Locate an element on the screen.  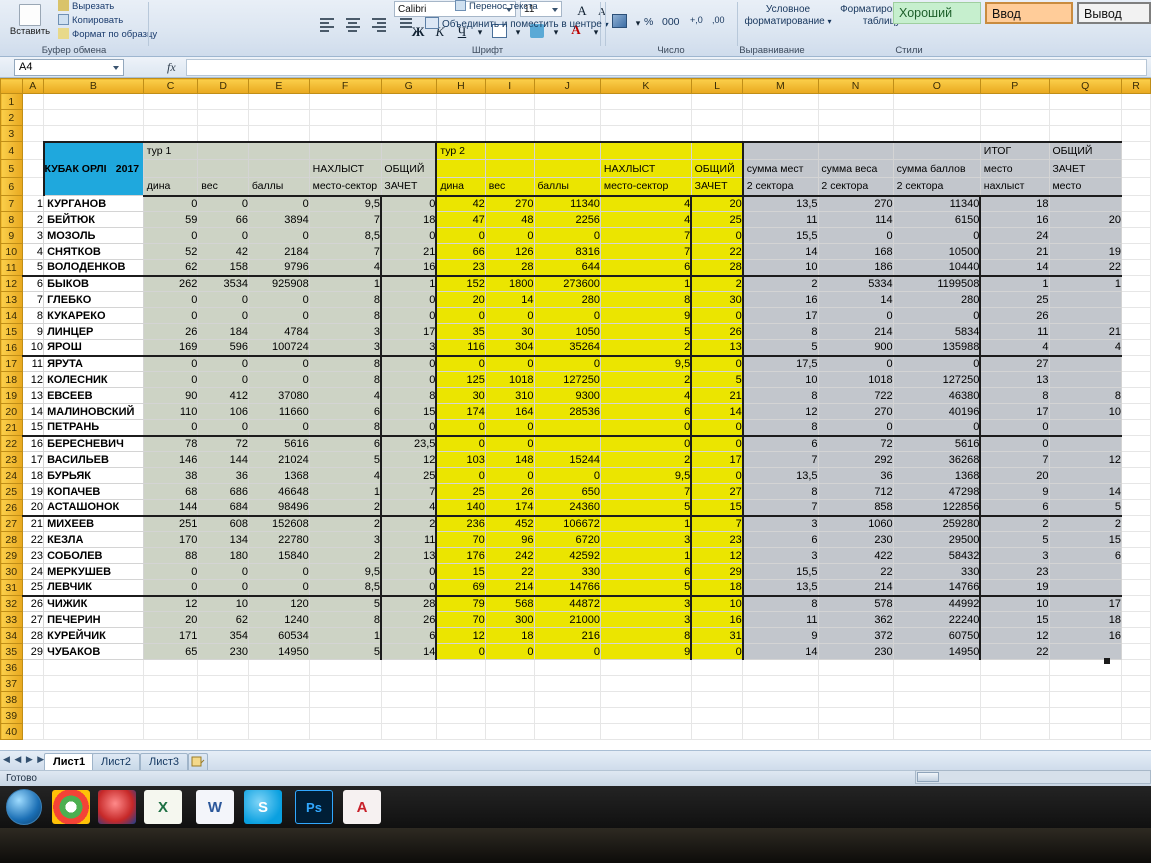
column-header-L: L is located at coordinates (717, 86).